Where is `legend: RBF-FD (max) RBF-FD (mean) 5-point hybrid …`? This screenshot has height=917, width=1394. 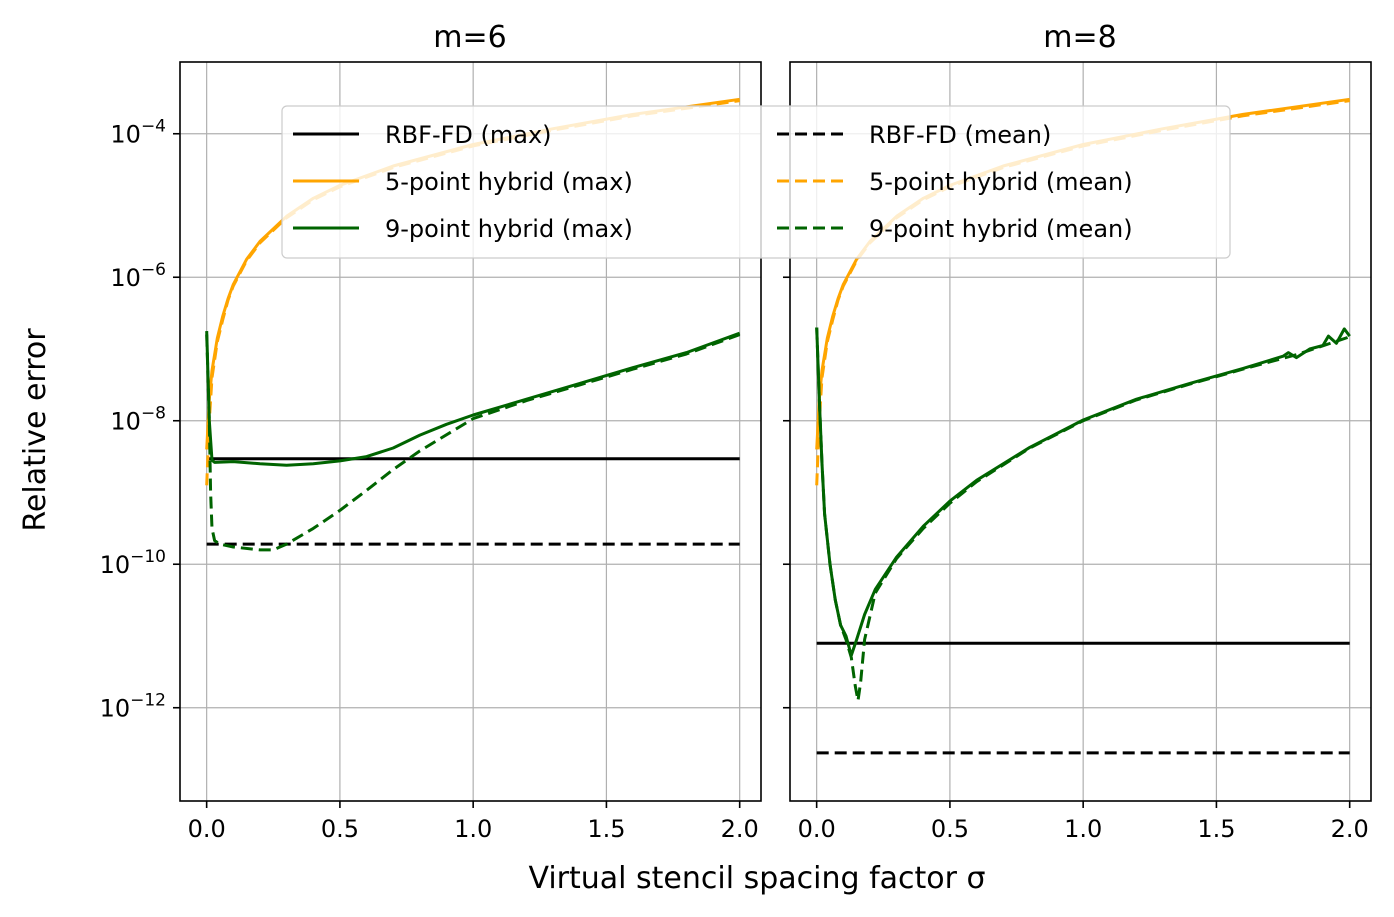 legend: RBF-FD (max) RBF-FD (mean) 5-point hybrid … is located at coordinates (756, 182).